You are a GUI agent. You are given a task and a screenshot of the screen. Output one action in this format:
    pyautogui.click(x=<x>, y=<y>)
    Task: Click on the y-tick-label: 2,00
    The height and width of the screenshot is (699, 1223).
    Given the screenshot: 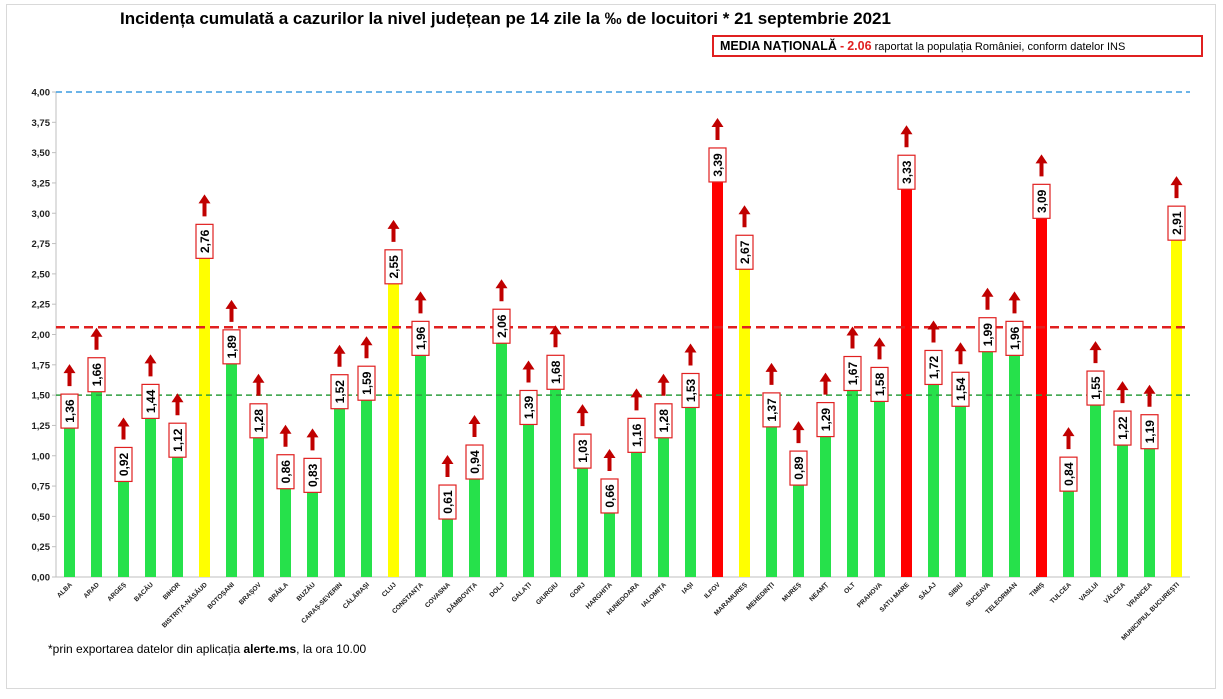 What is the action you would take?
    pyautogui.click(x=41, y=335)
    